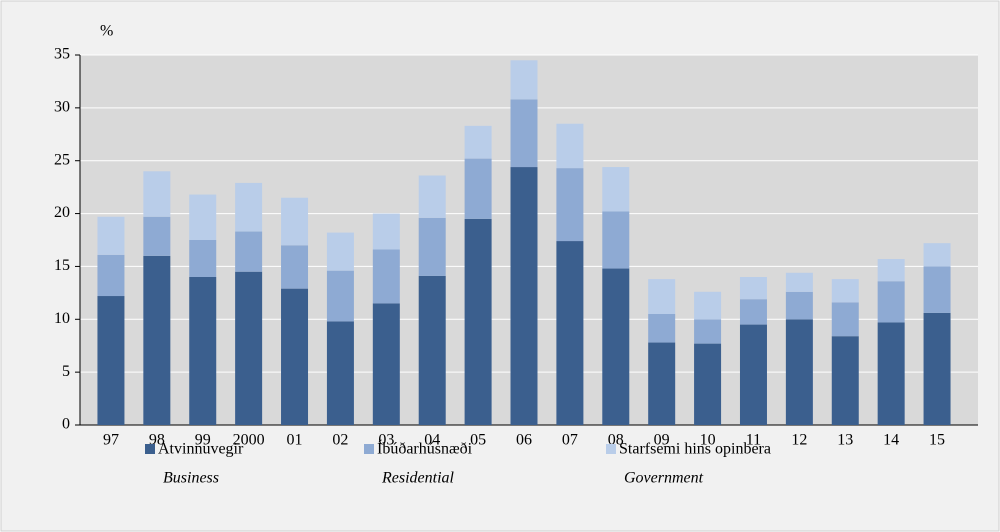 This screenshot has width=1000, height=532. I want to click on legend-label-en: Government, so click(664, 478).